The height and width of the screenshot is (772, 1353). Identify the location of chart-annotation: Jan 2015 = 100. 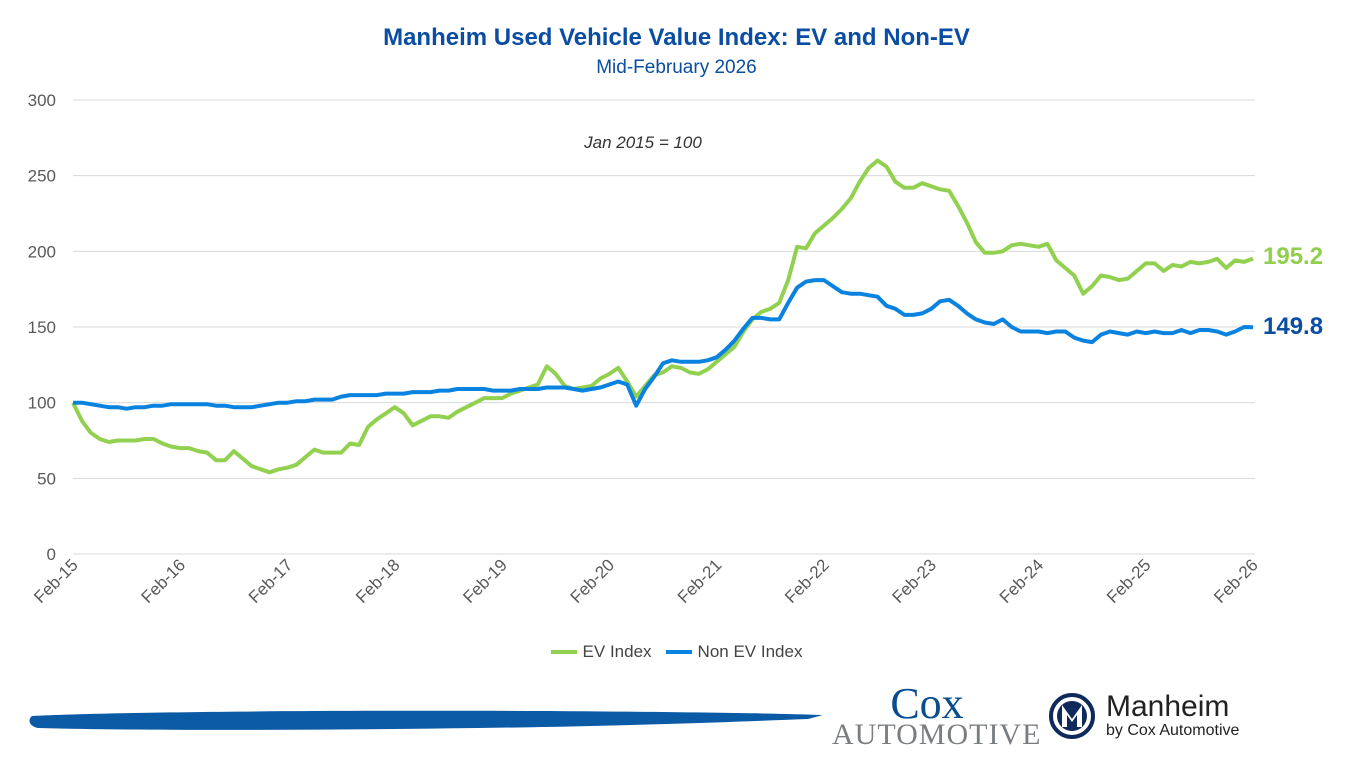
(642, 142).